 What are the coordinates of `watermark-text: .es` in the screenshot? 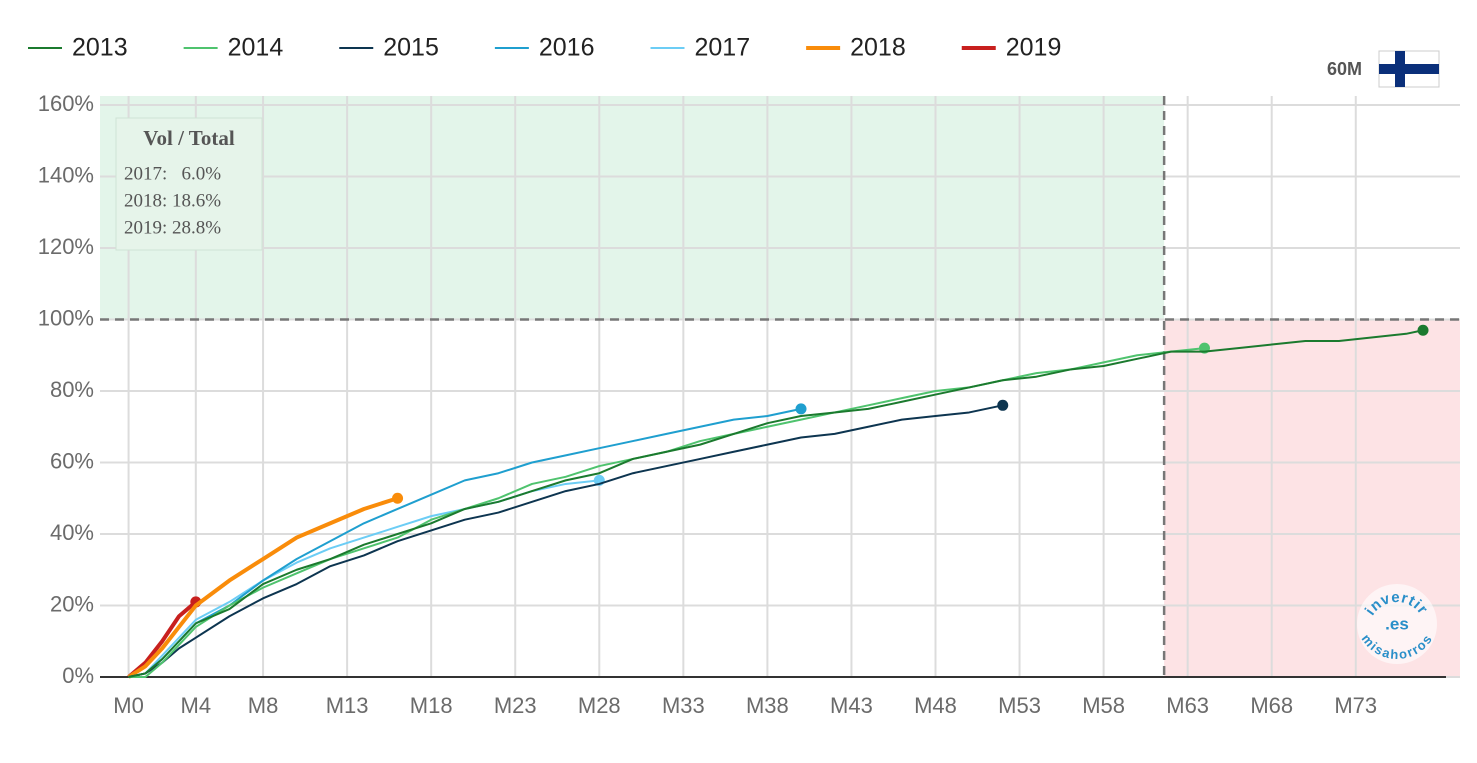 It's located at (1397, 623).